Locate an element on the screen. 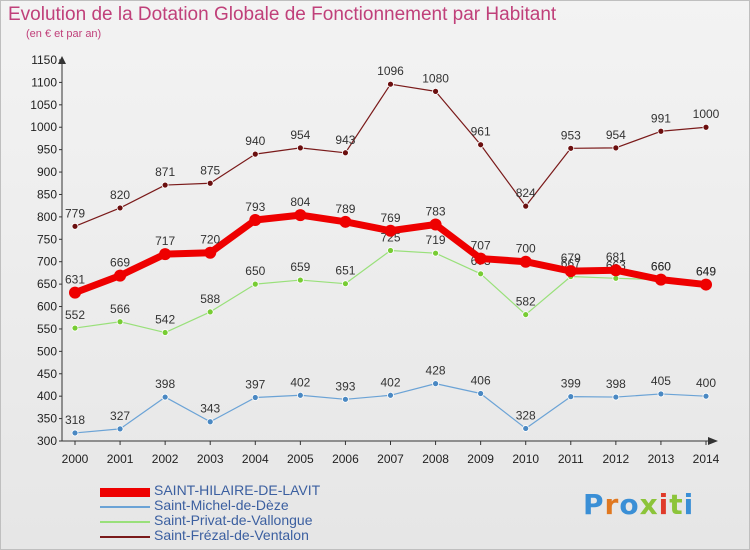  chart-subtitle: (en € et par an) is located at coordinates (64, 34).